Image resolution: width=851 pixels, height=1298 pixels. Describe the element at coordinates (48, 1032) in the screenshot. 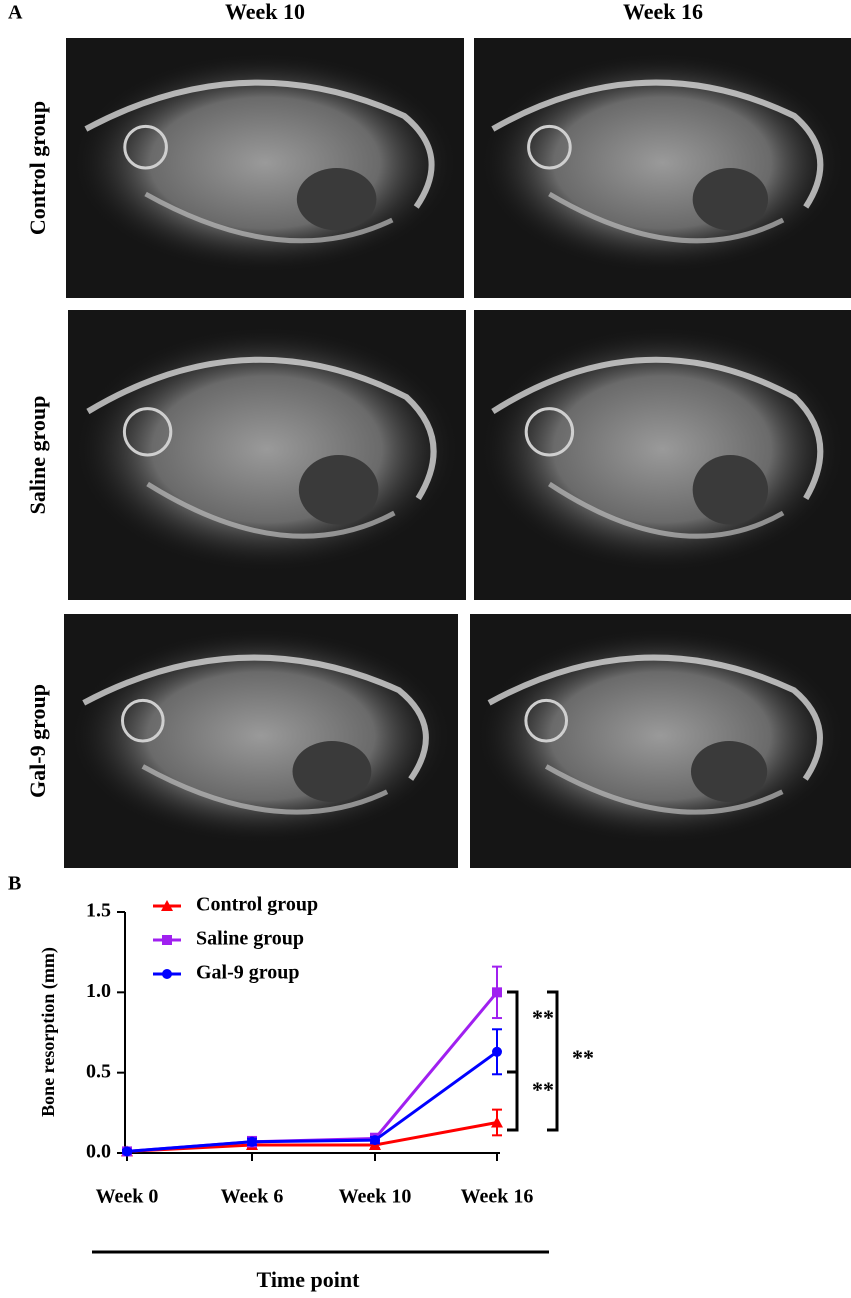

I see `y-axis-label: Bone resorption (mm)` at that location.